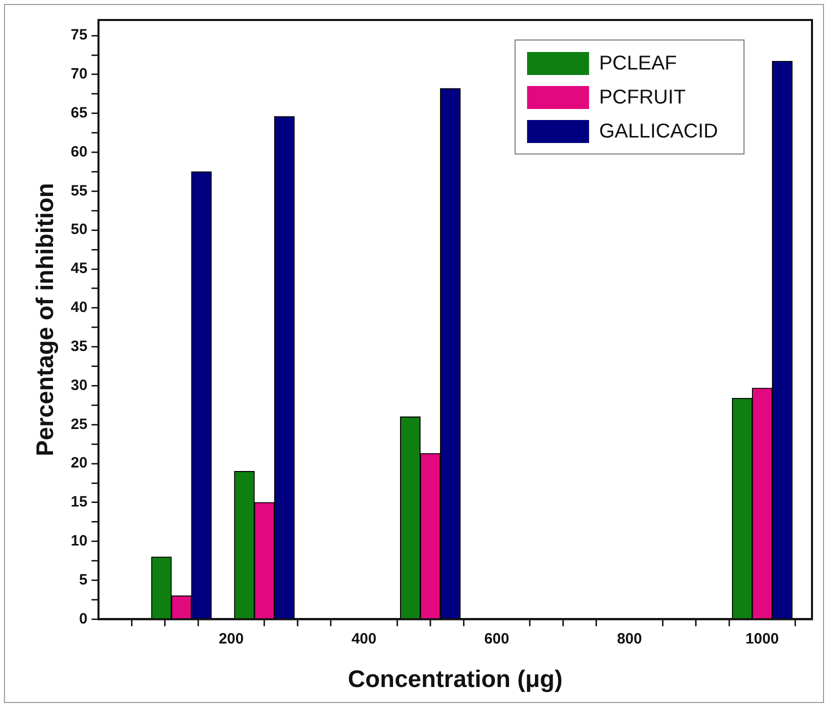 This screenshot has width=830, height=709. What do you see at coordinates (79, 151) in the screenshot?
I see `y-tick-label: 60` at bounding box center [79, 151].